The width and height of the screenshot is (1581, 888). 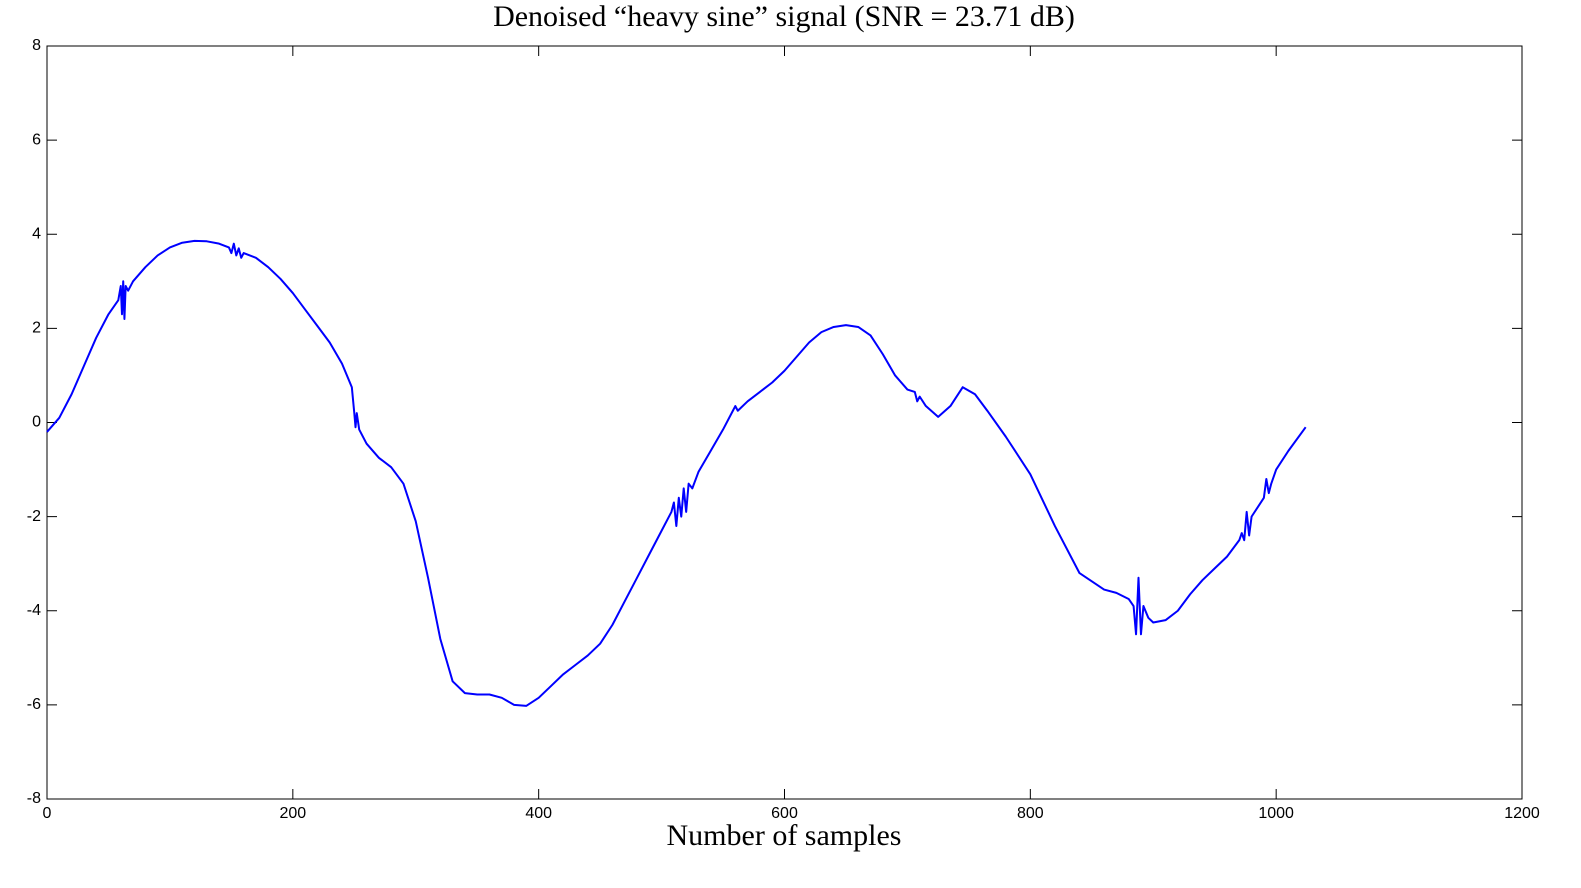 I want to click on y-tick-label: 4, so click(x=36, y=233).